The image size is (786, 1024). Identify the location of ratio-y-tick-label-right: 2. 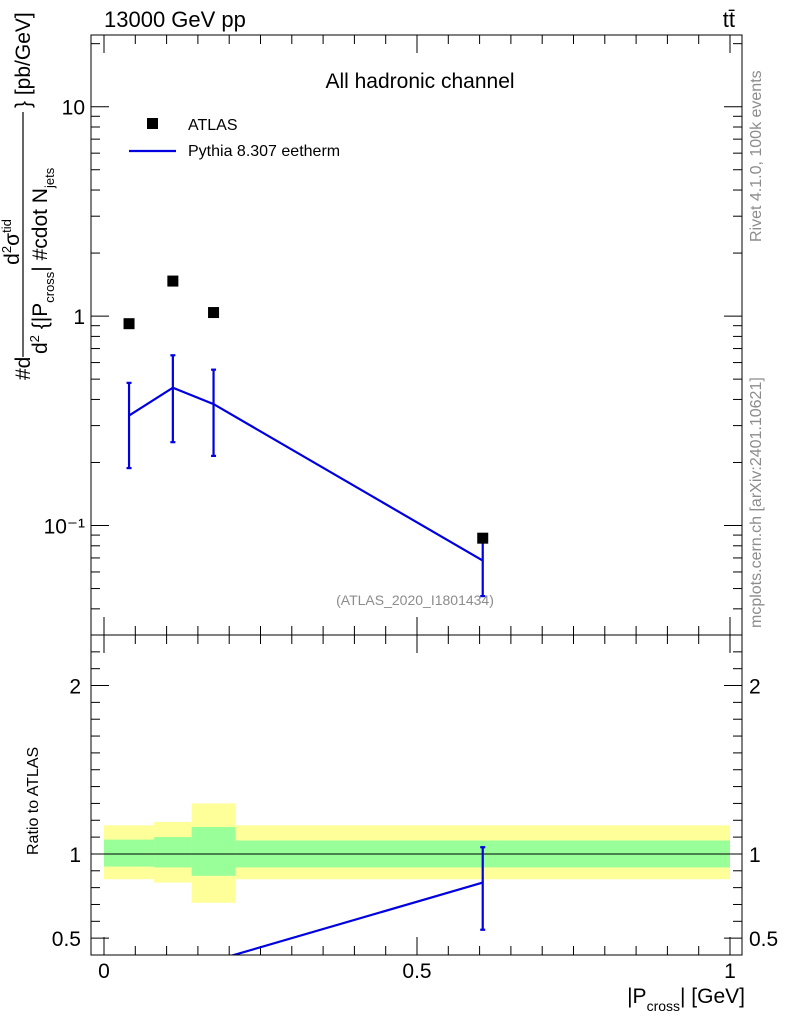
(755, 687).